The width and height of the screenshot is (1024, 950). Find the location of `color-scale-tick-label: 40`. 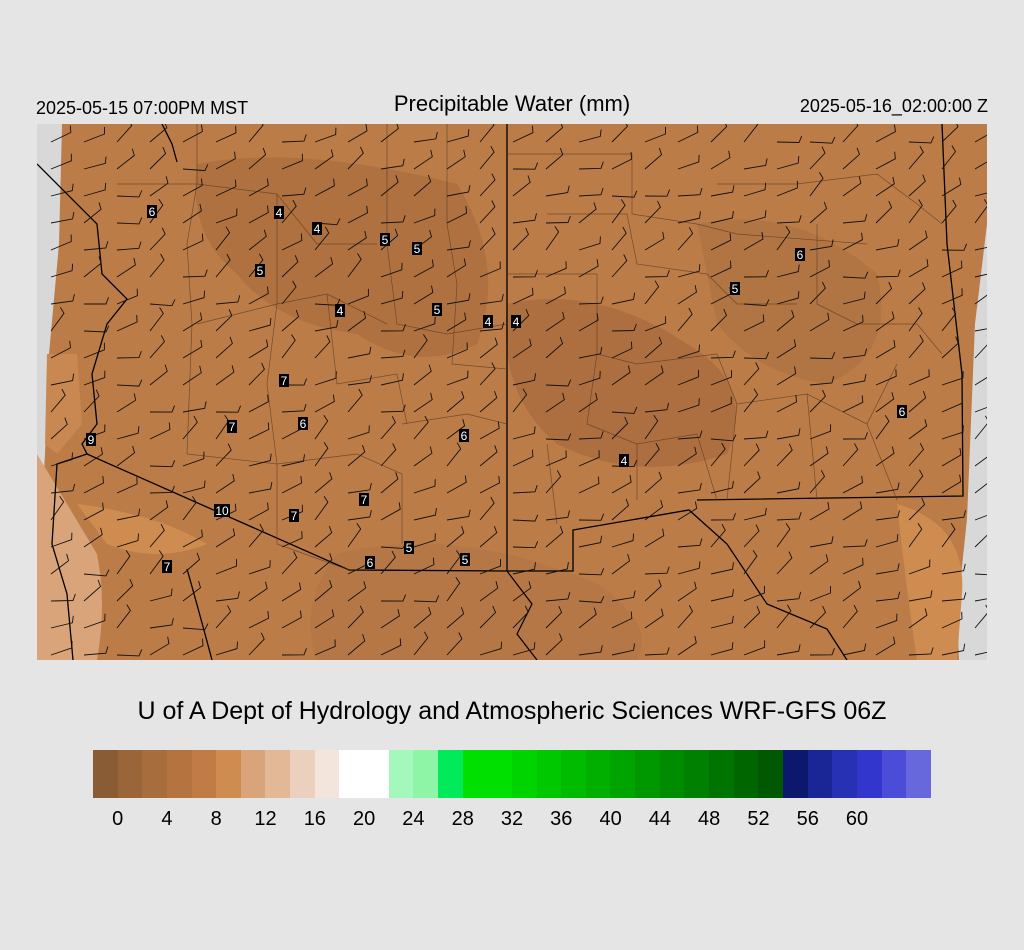

color-scale-tick-label: 40 is located at coordinates (610, 819).